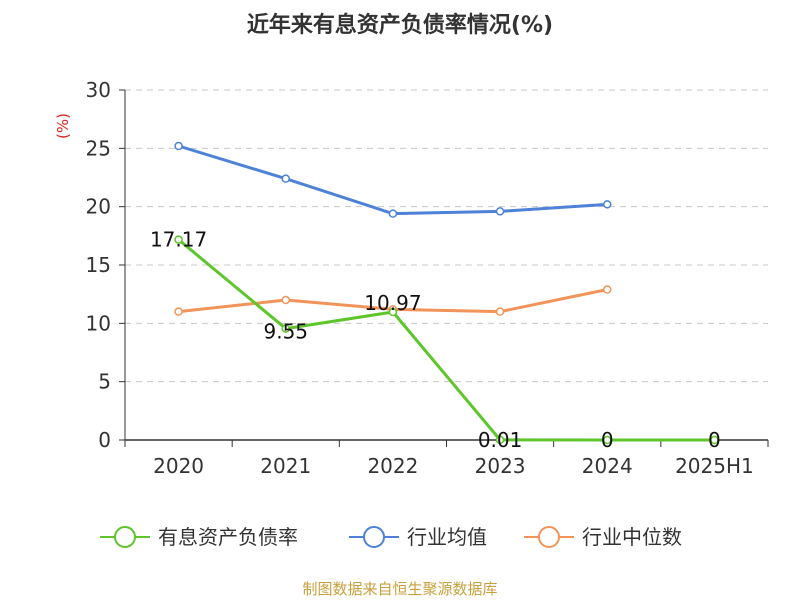 The height and width of the screenshot is (600, 800). Describe the element at coordinates (98, 323) in the screenshot. I see `y-tick-label: 10` at that location.